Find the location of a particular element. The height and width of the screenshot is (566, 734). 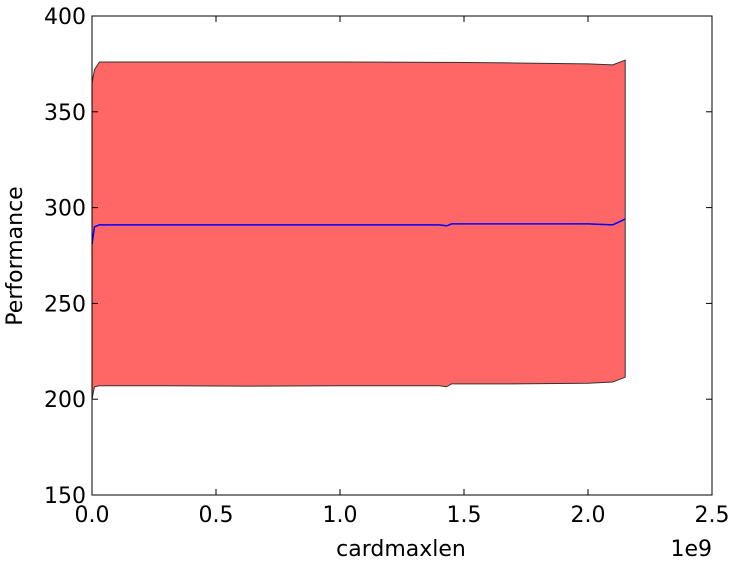

x-axis-label: cardmaxlen is located at coordinates (401, 549).